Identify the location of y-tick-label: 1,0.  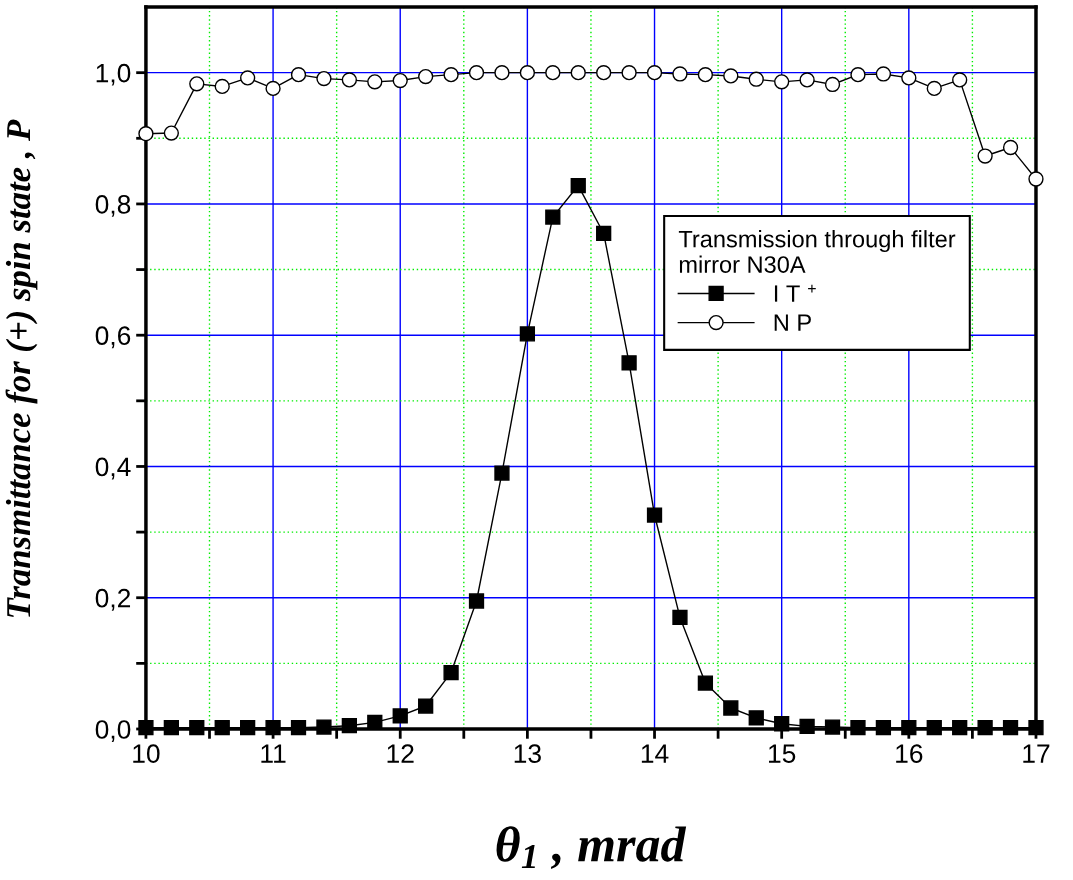
(113, 74).